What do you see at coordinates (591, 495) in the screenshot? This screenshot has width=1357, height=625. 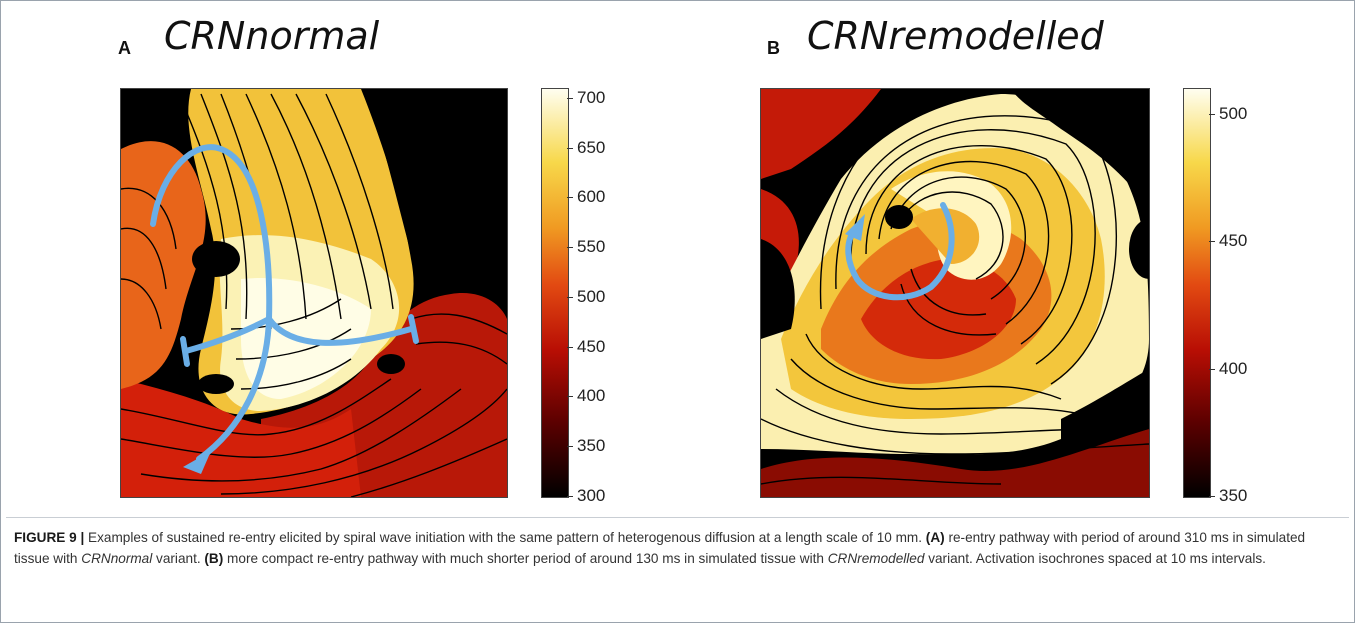 I see `colorbar-tick-label: 300` at bounding box center [591, 495].